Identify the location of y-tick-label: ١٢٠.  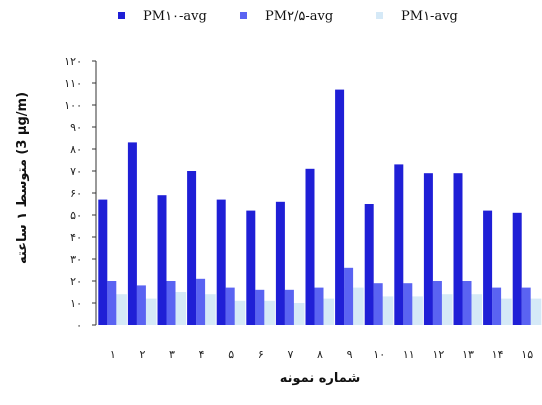
(73, 61).